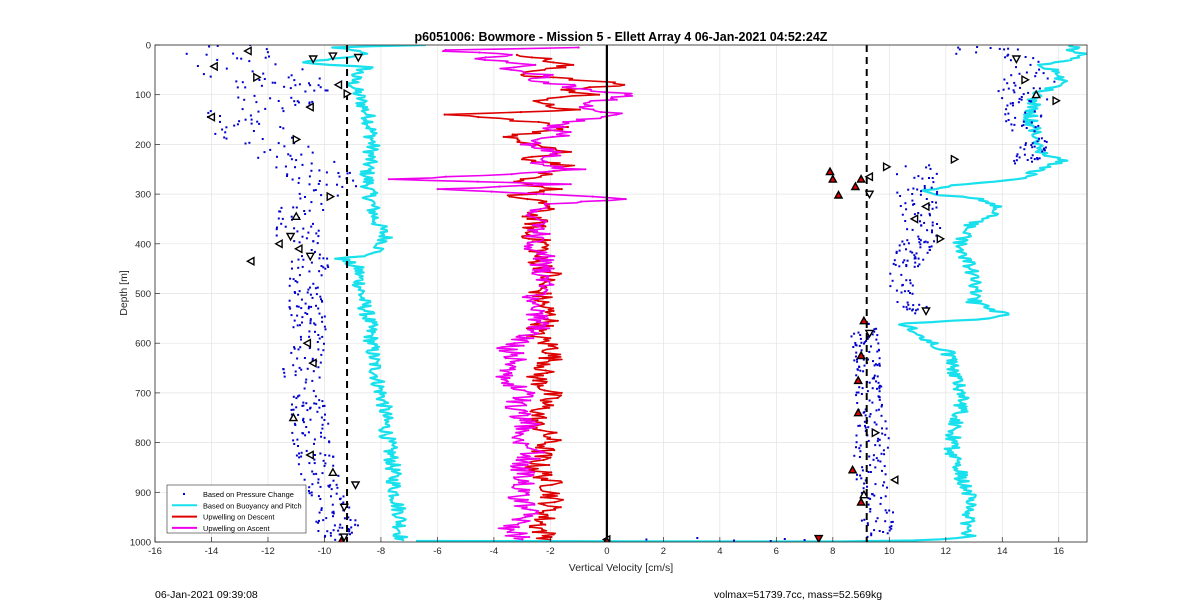 This screenshot has height=611, width=1200. What do you see at coordinates (143, 443) in the screenshot?
I see `y-tick-label: 800` at bounding box center [143, 443].